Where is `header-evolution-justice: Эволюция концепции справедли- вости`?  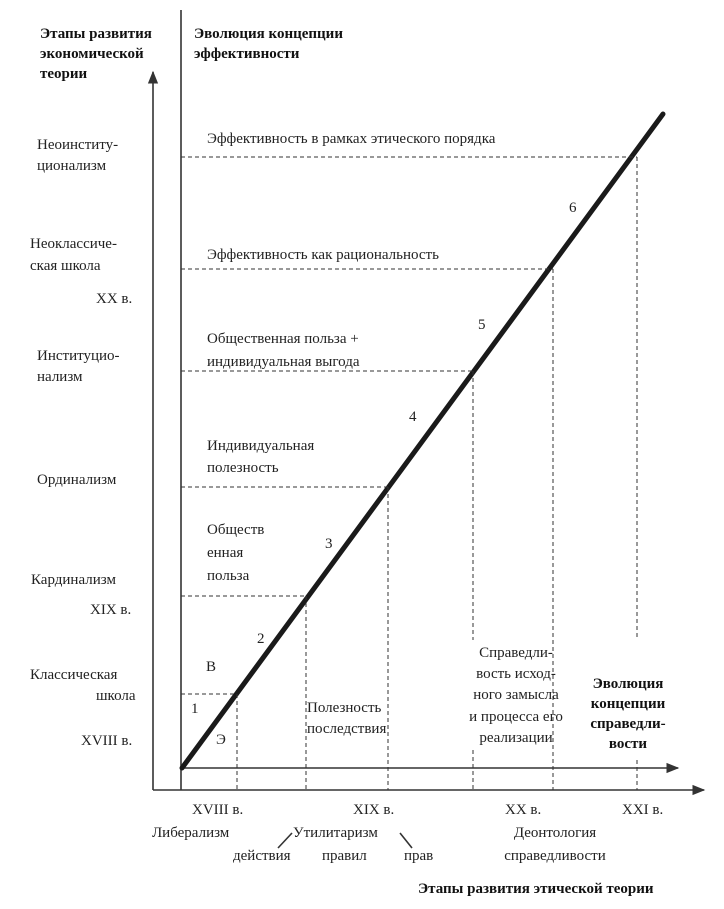 header-evolution-justice: Эволюция концепции справедли- вости is located at coordinates (627, 714).